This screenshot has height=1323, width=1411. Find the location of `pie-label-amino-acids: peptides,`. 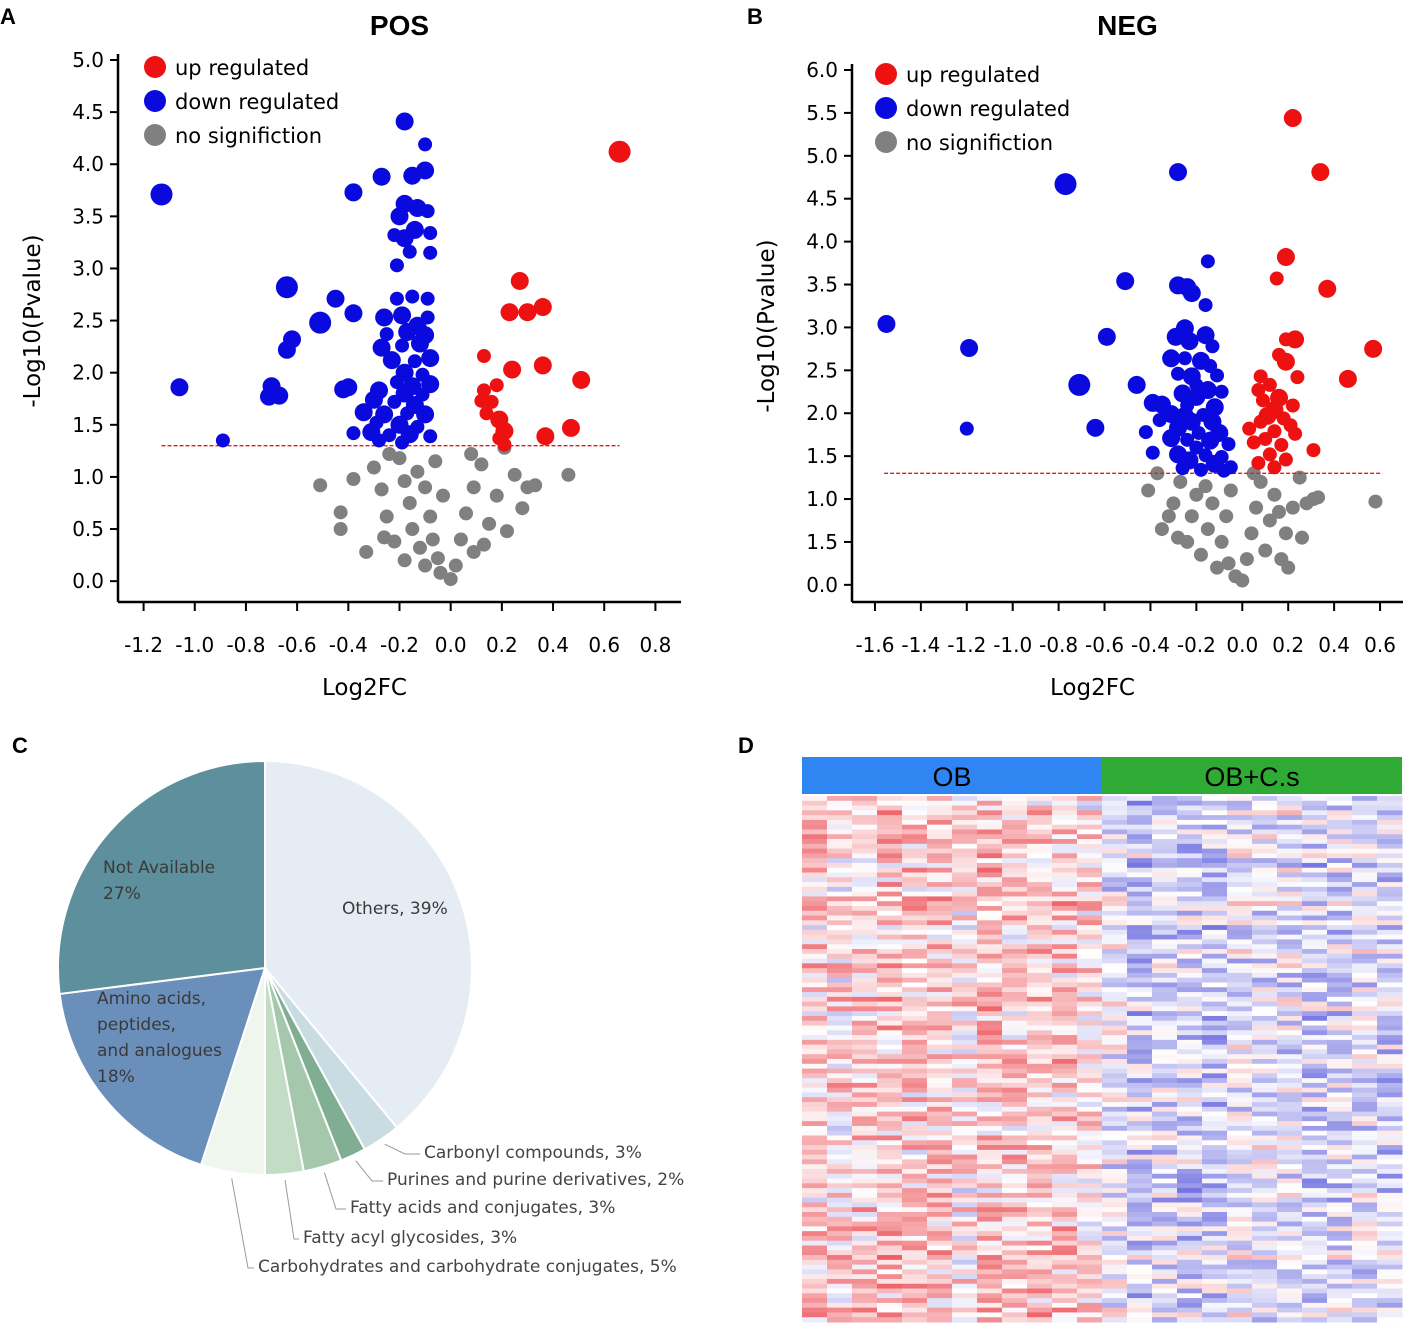

pie-label-amino-acids: peptides, is located at coordinates (136, 1025).